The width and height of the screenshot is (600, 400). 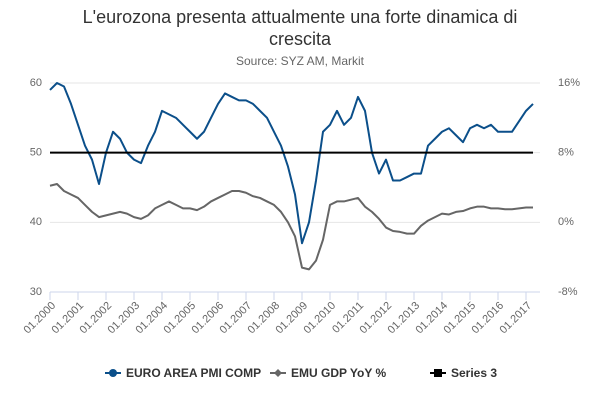 I want to click on y-tick-label: 60, so click(x=36, y=83).